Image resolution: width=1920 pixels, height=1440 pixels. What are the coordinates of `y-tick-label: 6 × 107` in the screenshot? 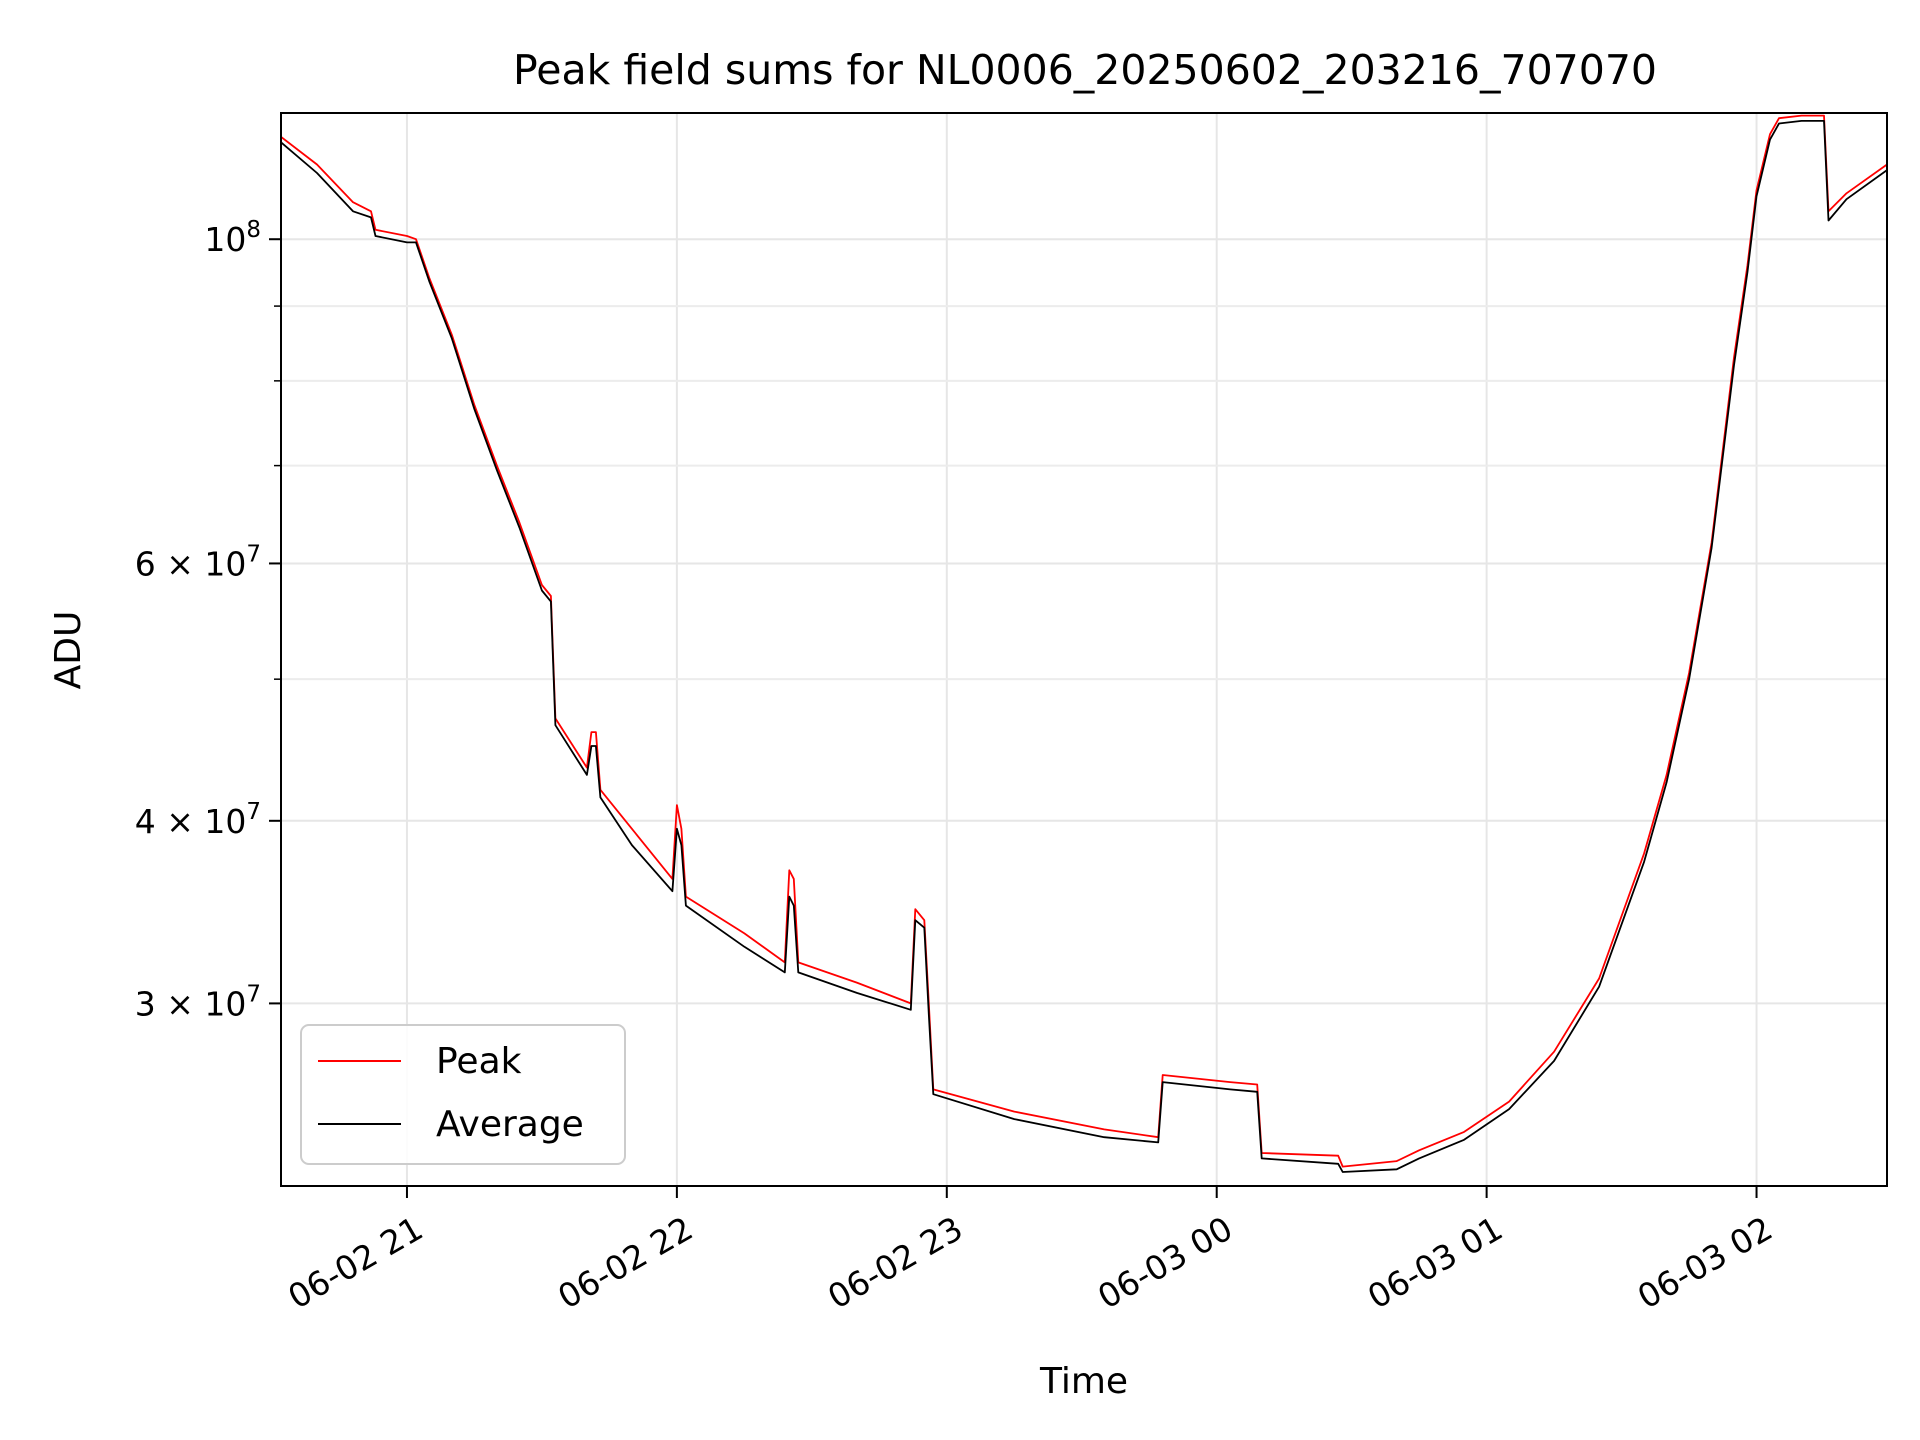 It's located at (198, 562).